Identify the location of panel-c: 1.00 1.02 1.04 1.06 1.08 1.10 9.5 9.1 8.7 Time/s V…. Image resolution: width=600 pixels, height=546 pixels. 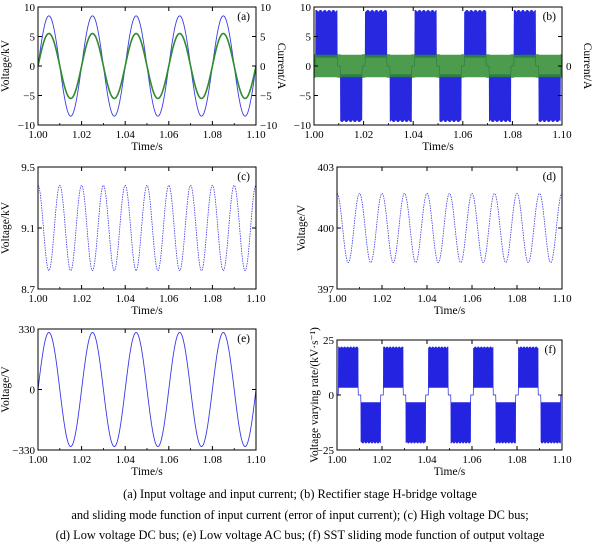
(133, 239).